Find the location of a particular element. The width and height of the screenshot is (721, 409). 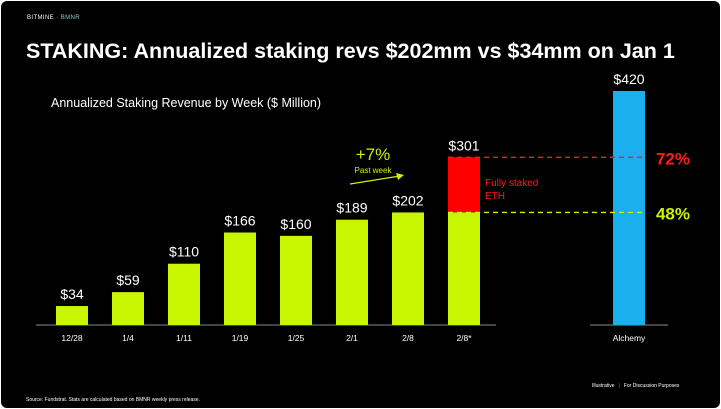

x-tick-label: Alchemy is located at coordinates (629, 338).